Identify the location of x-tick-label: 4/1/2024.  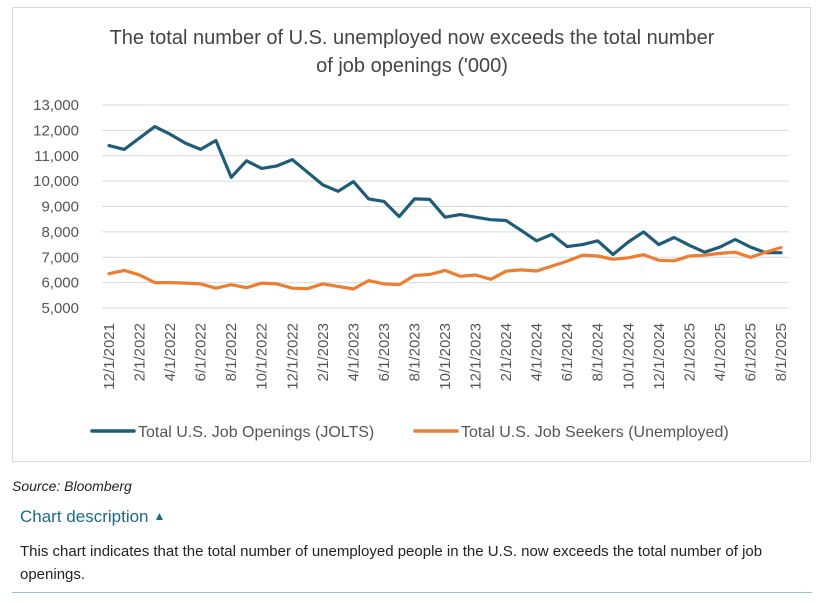
(537, 352).